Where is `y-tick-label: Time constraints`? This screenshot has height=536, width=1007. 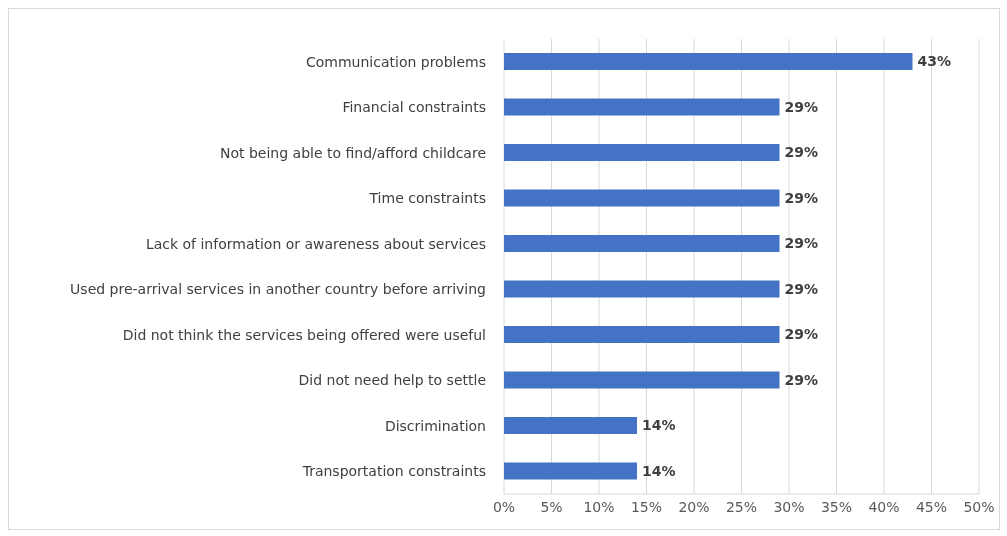
y-tick-label: Time constraints is located at coordinates (427, 198).